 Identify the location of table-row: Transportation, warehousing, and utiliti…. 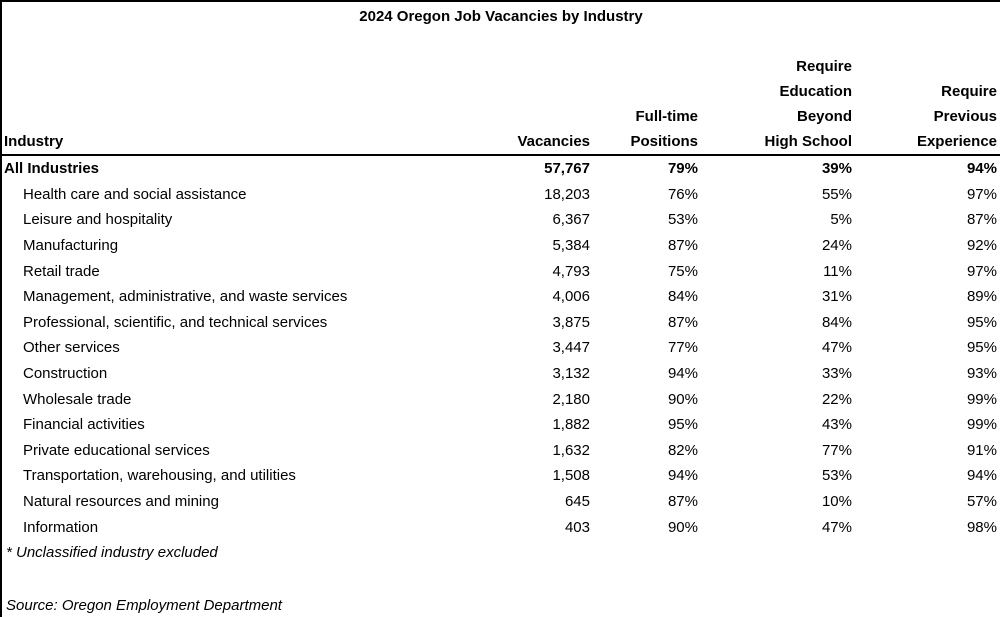
(501, 476).